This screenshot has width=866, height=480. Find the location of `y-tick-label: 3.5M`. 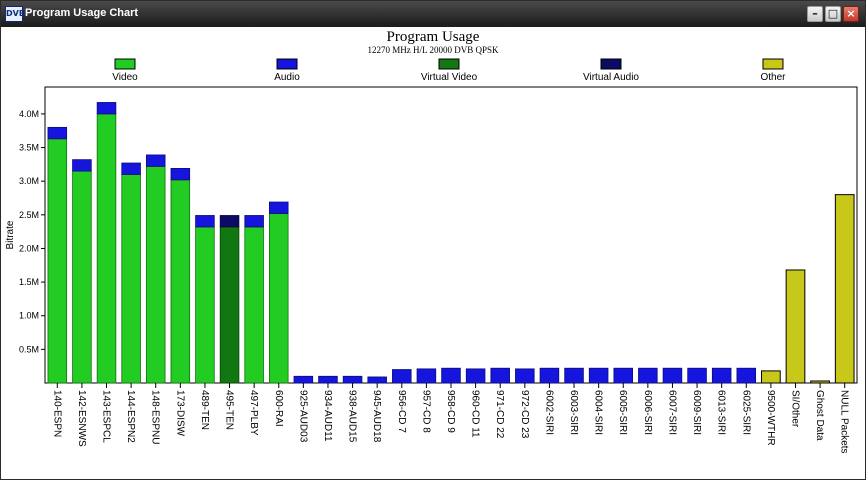

y-tick-label: 3.5M is located at coordinates (29, 148).